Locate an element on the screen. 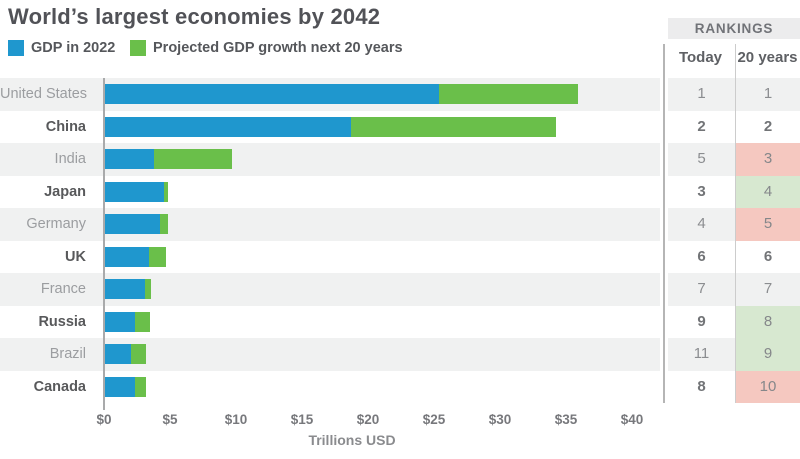  rank-20years-cell: 4 is located at coordinates (767, 191).